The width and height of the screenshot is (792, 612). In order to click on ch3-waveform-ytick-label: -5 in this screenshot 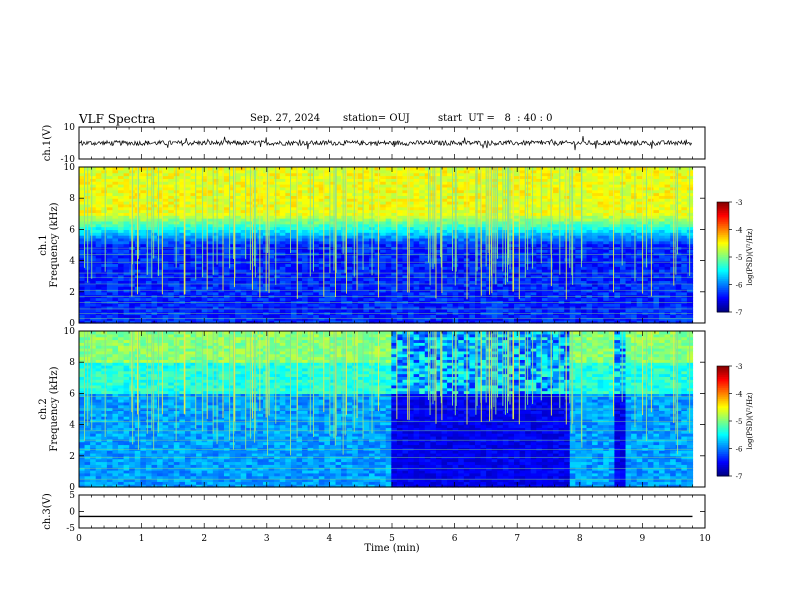, I will do `click(70, 529)`.